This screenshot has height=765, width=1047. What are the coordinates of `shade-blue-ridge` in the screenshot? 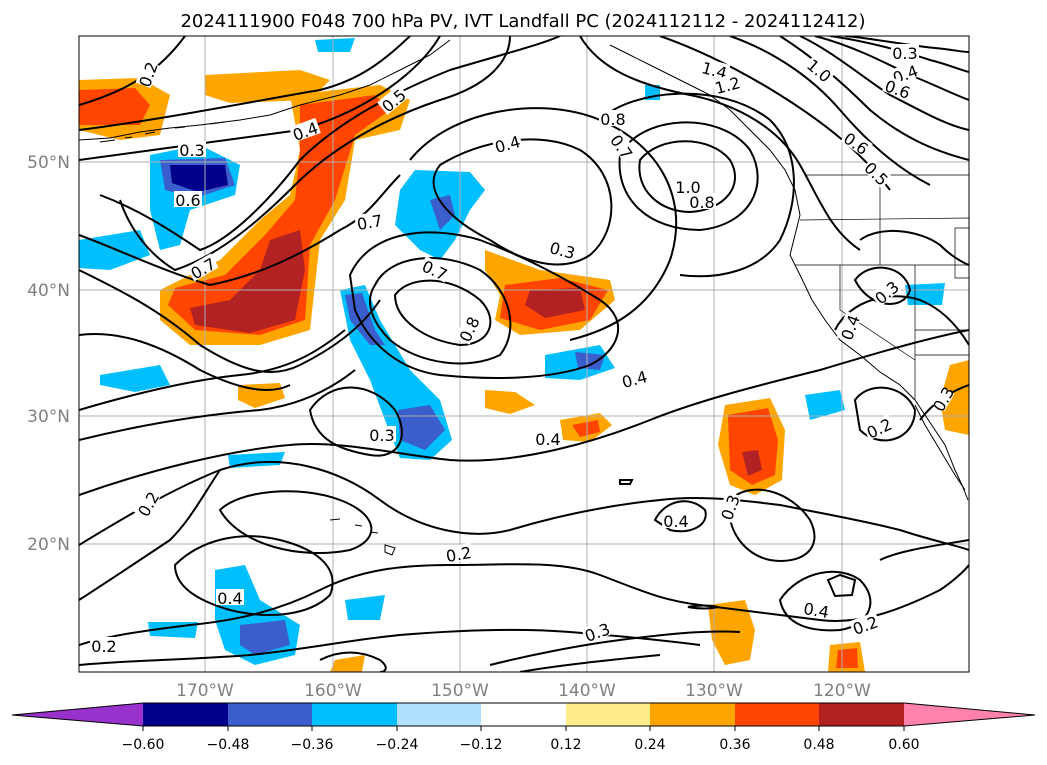 It's located at (442, 212).